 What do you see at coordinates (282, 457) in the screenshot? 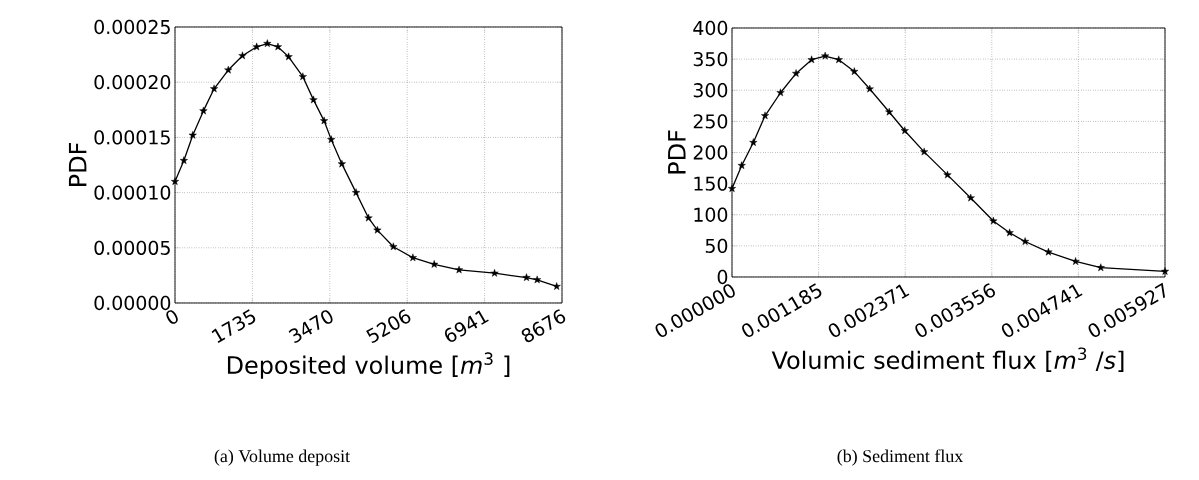
I see `text: (a) Volume deposit` at bounding box center [282, 457].